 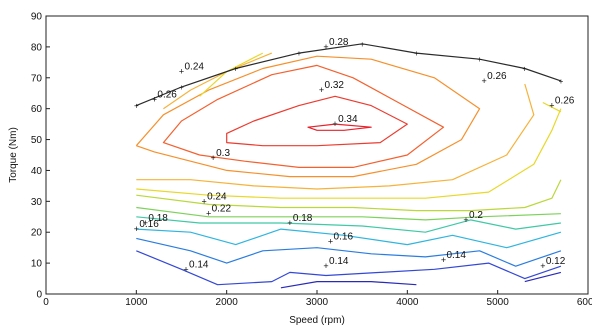 What do you see at coordinates (46, 302) in the screenshot?
I see `x-tick-label: 0` at bounding box center [46, 302].